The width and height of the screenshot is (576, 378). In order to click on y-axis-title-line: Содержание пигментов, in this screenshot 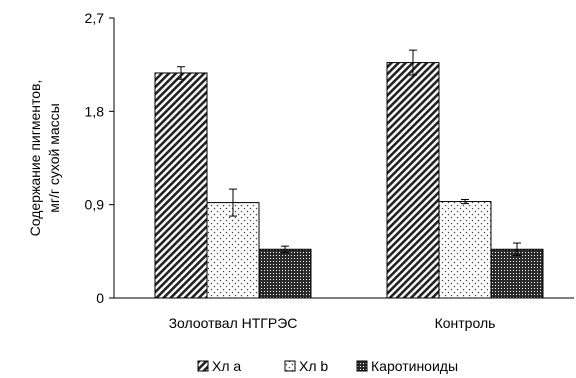, I will do `click(35, 158)`.